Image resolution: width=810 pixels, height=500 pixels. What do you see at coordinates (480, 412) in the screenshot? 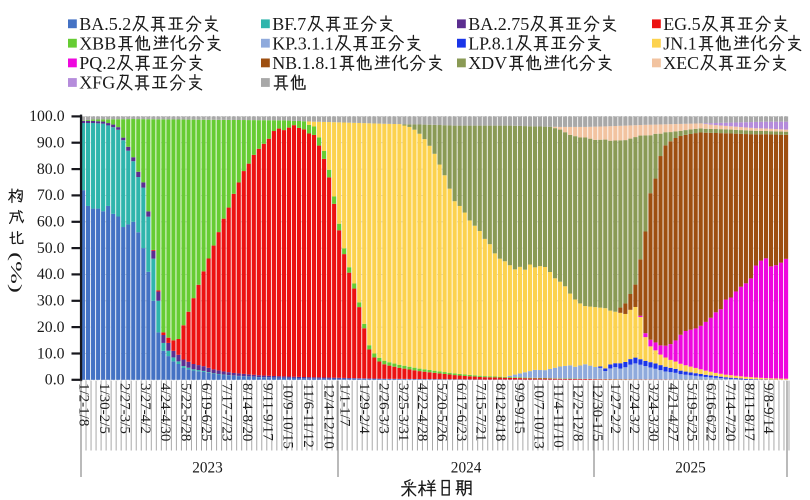
I see `svg-text: 7/15-7/21` at bounding box center [480, 412].